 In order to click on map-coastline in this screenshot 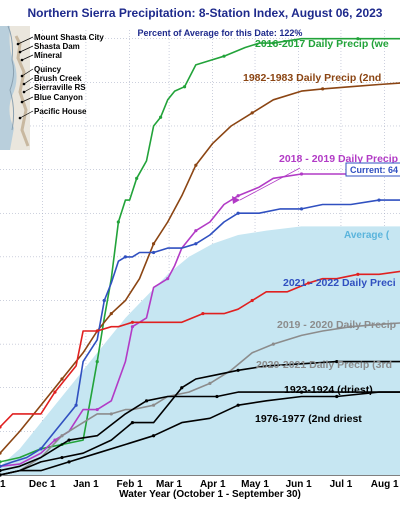, I will do `click(11, 78)`.